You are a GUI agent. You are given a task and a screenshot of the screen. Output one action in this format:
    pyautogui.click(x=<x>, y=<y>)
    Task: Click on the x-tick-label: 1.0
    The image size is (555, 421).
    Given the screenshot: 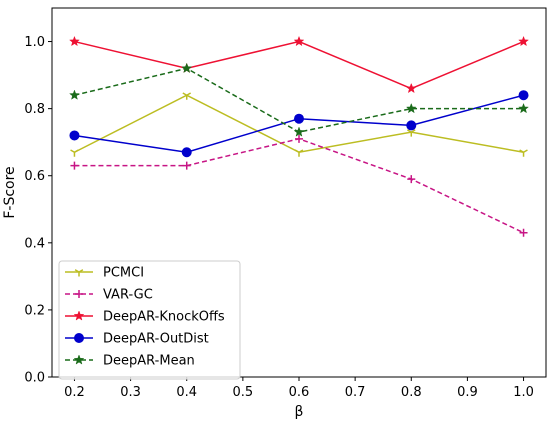 What is the action you would take?
    pyautogui.click(x=523, y=392)
    